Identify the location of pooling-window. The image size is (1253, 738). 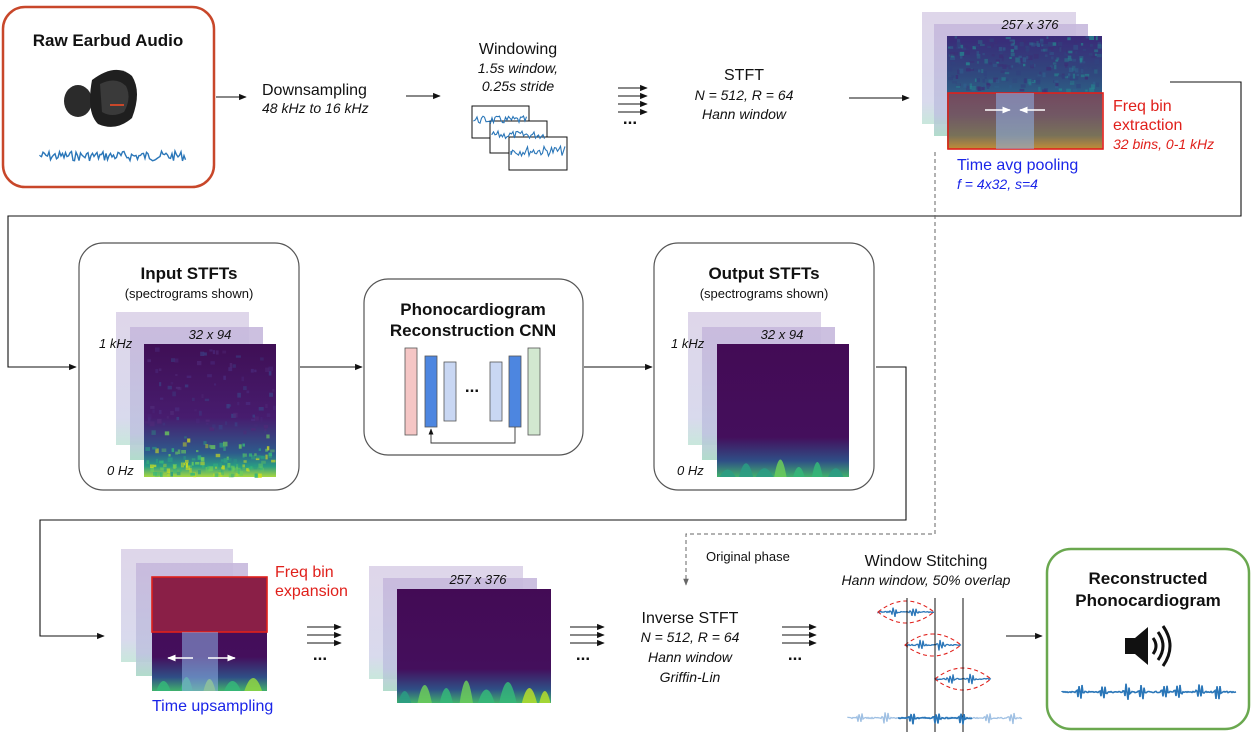
(1015, 121).